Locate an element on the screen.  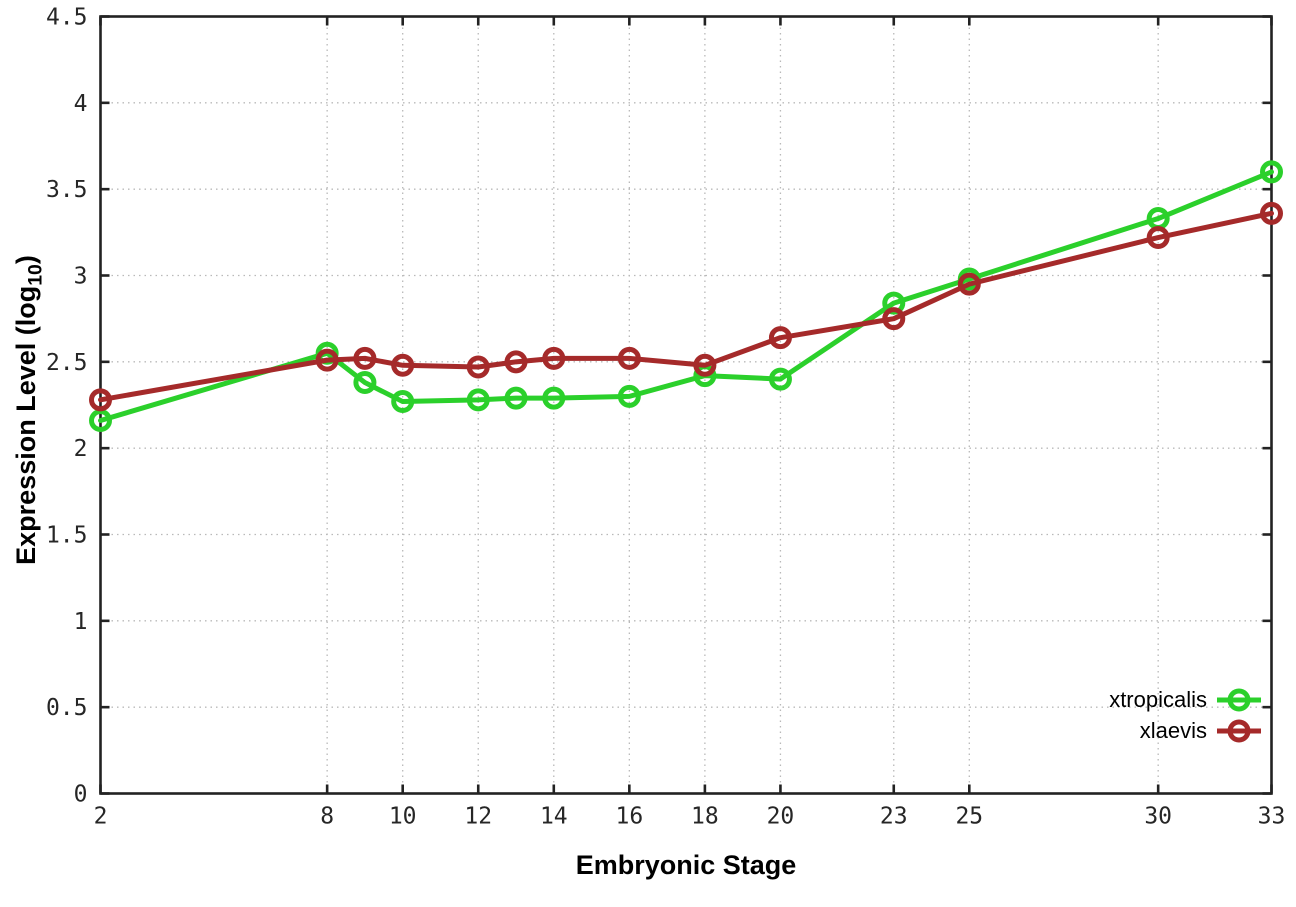
y-tick-label: 0.5 is located at coordinates (67, 708).